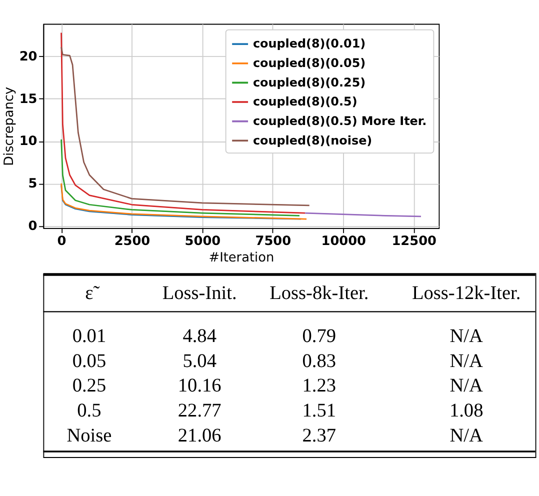  What do you see at coordinates (466, 411) in the screenshot?
I see `text: 1.08` at bounding box center [466, 411].